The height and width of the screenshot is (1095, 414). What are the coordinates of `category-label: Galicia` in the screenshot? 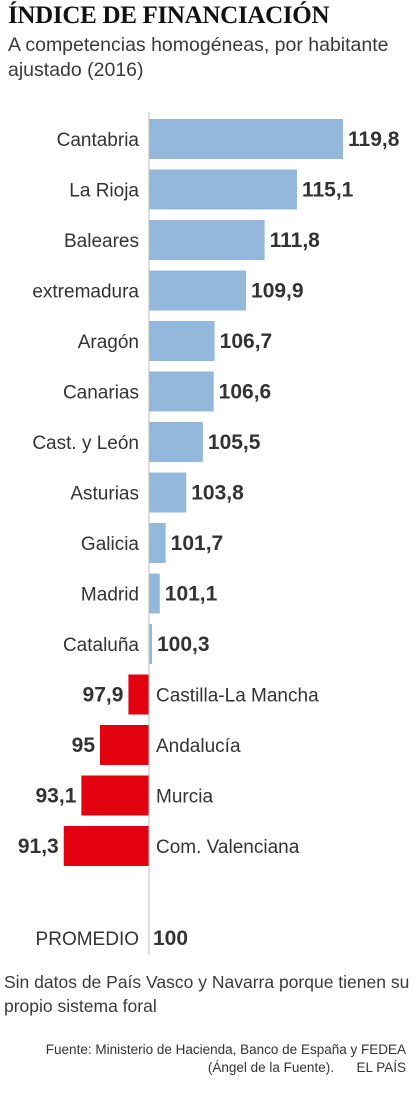 It's located at (110, 544).